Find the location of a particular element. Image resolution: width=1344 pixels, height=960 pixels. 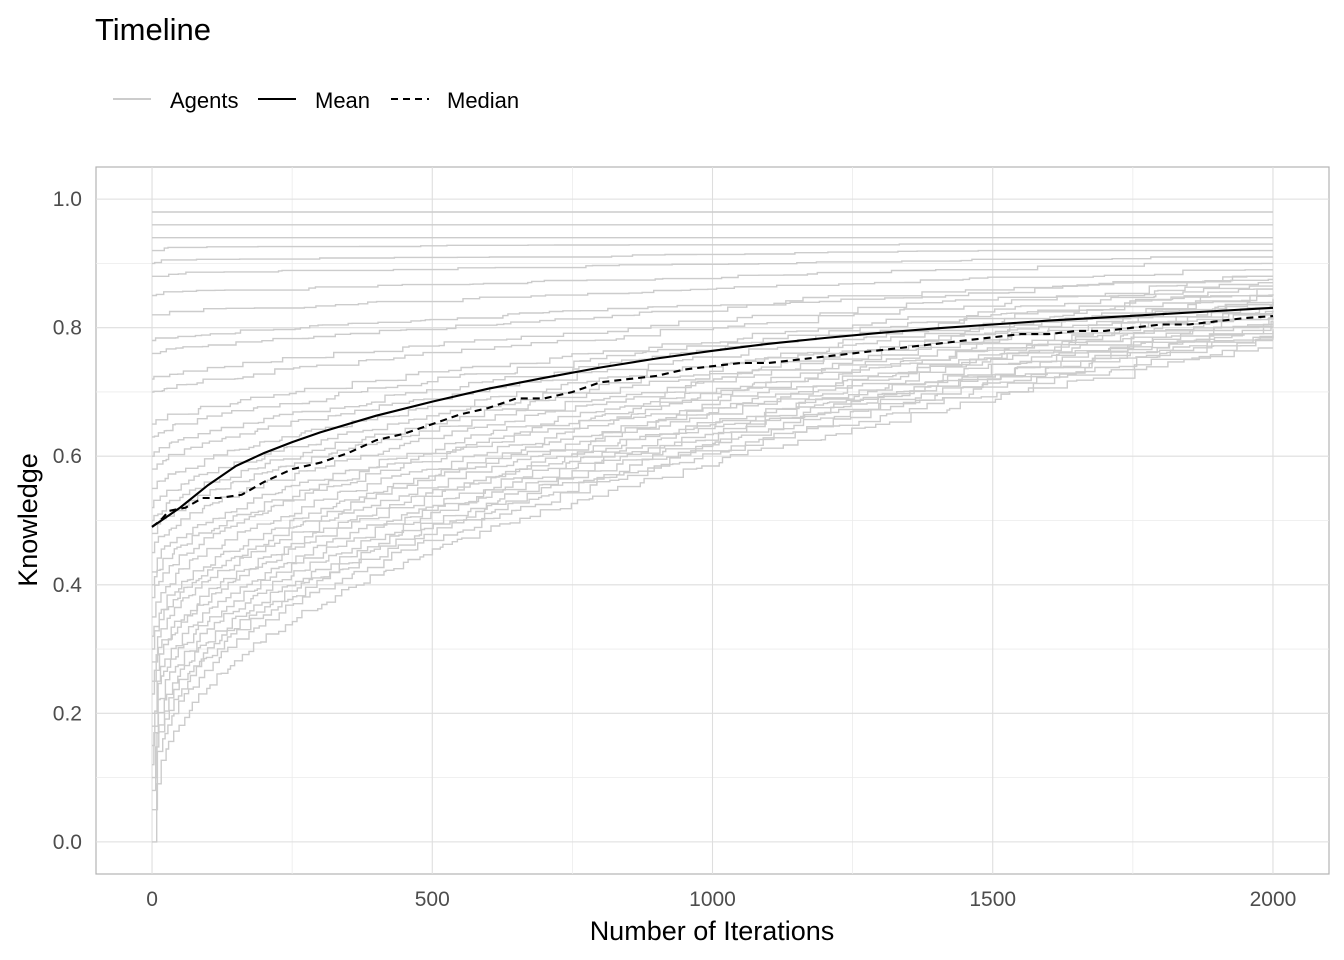

x-tick-label: 1000 is located at coordinates (712, 899).